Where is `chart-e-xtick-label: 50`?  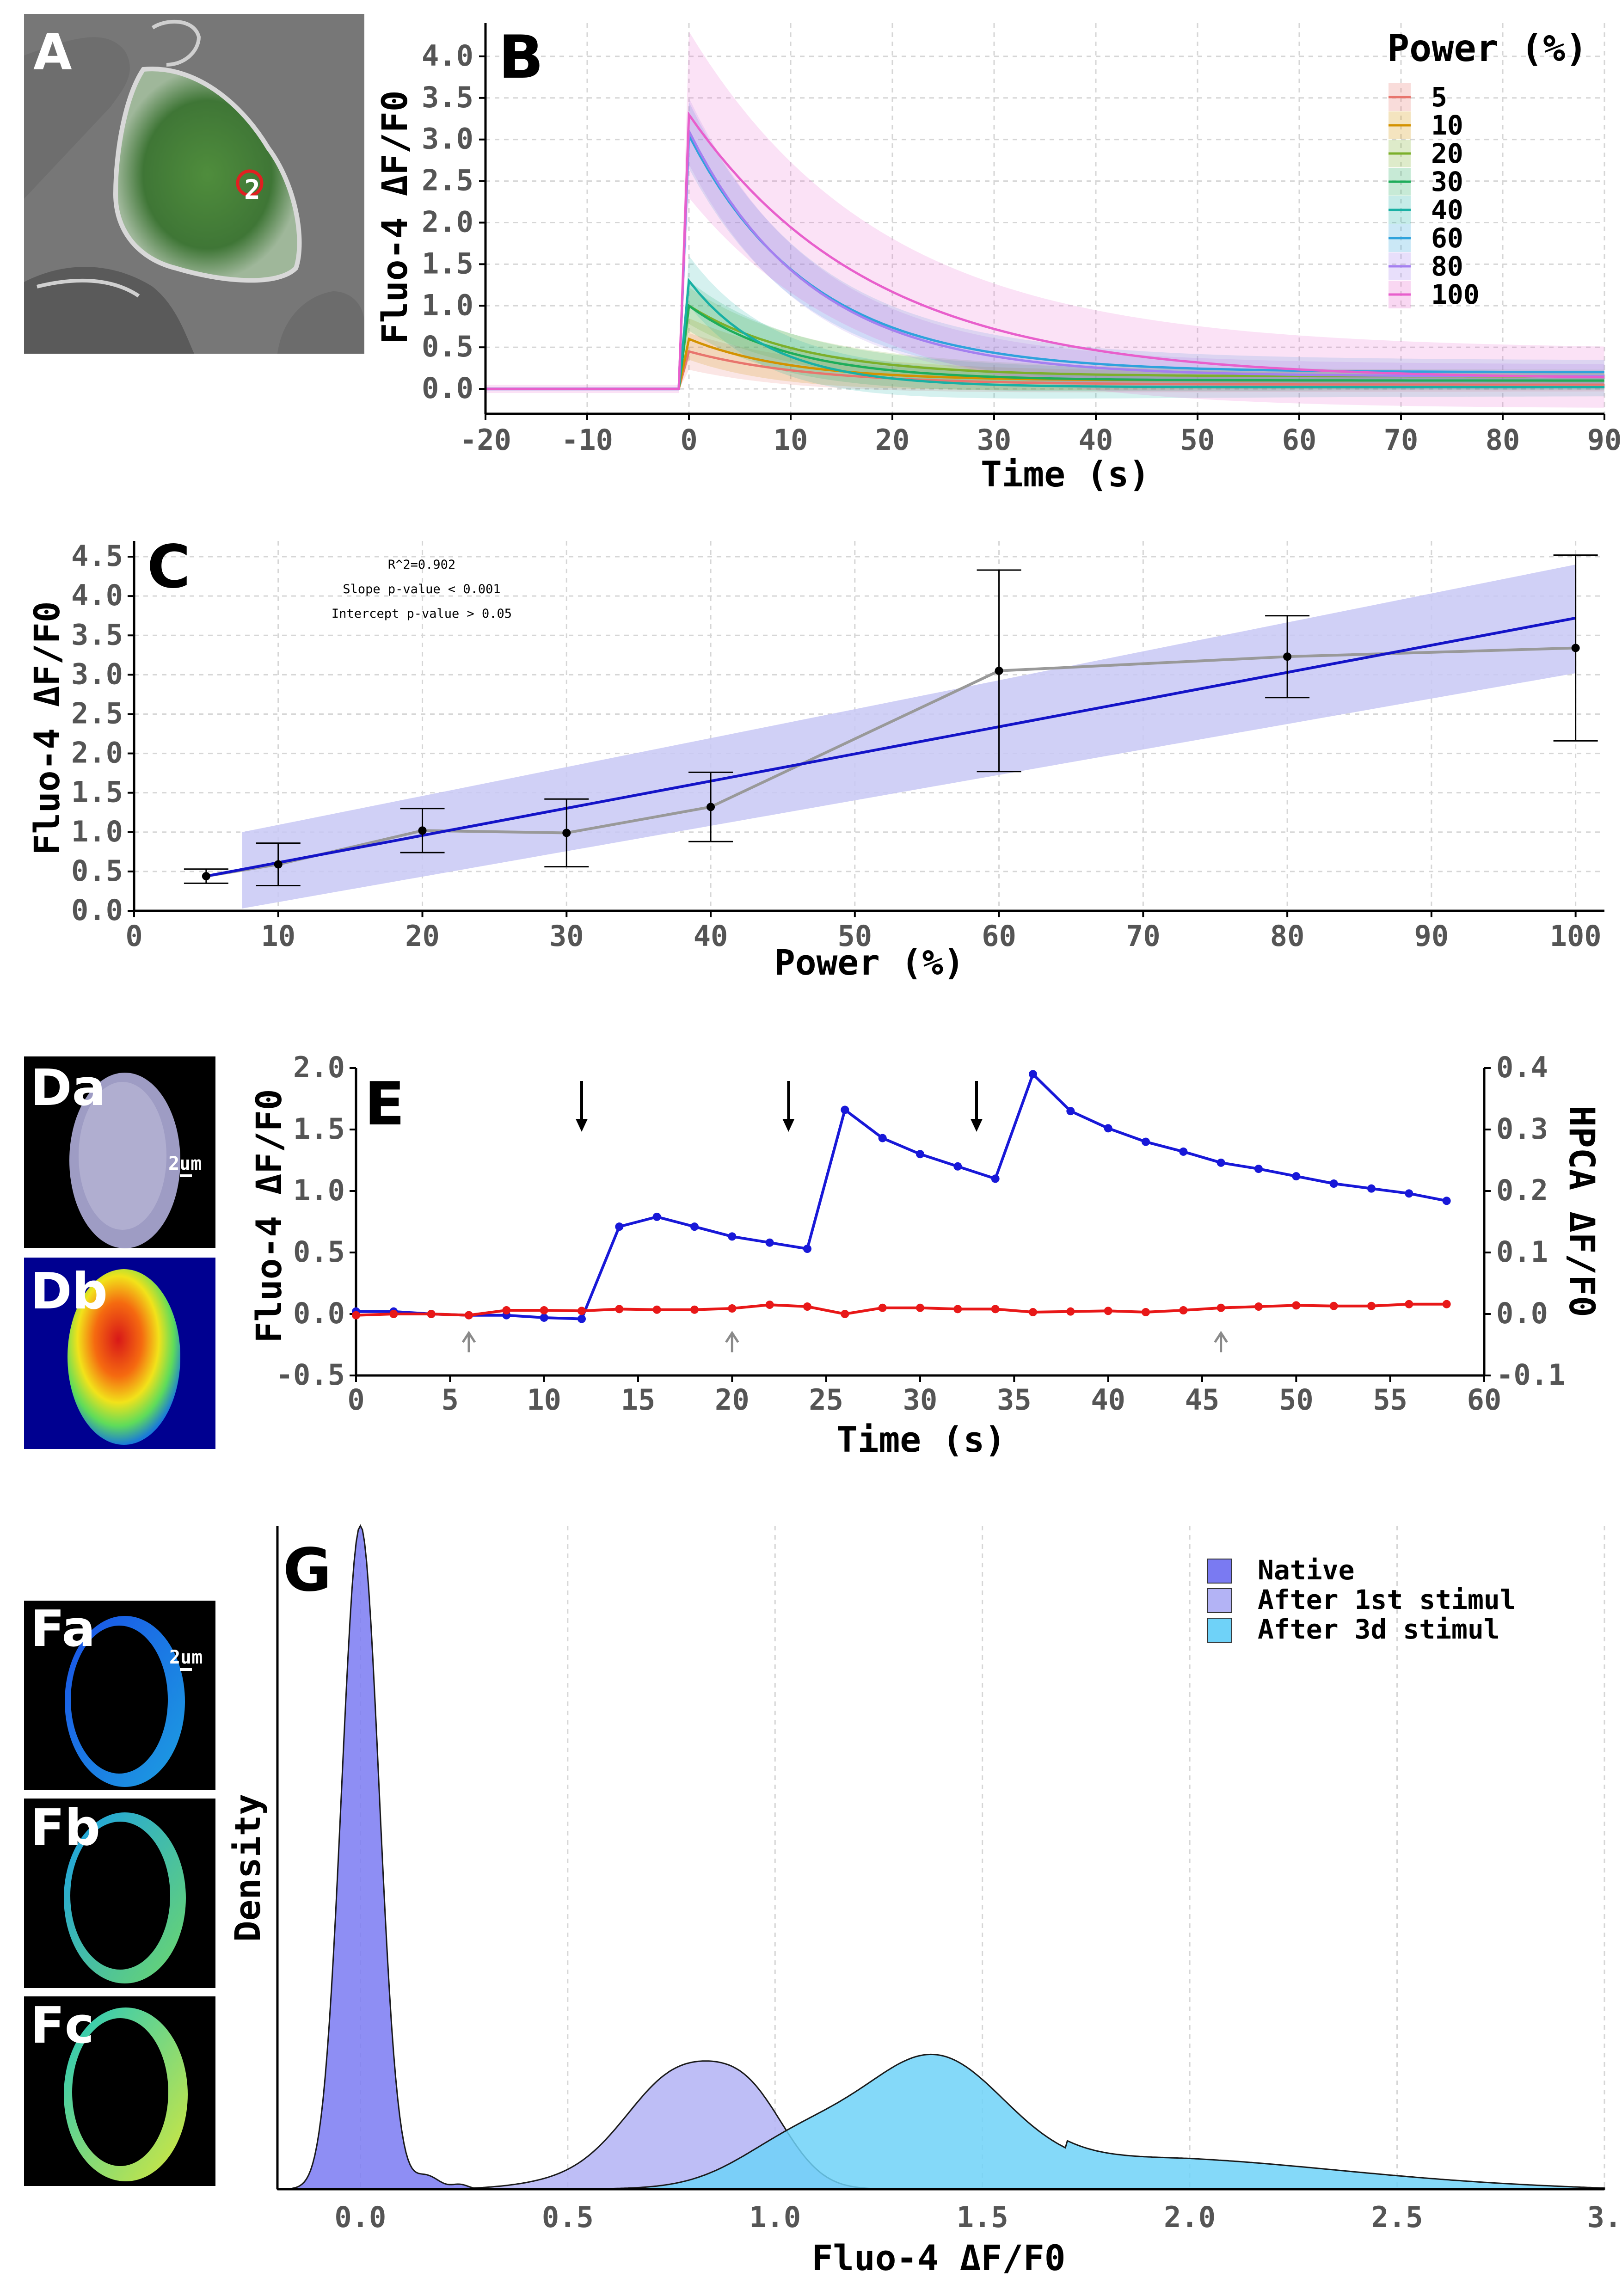 chart-e-xtick-label: 50 is located at coordinates (1296, 1400).